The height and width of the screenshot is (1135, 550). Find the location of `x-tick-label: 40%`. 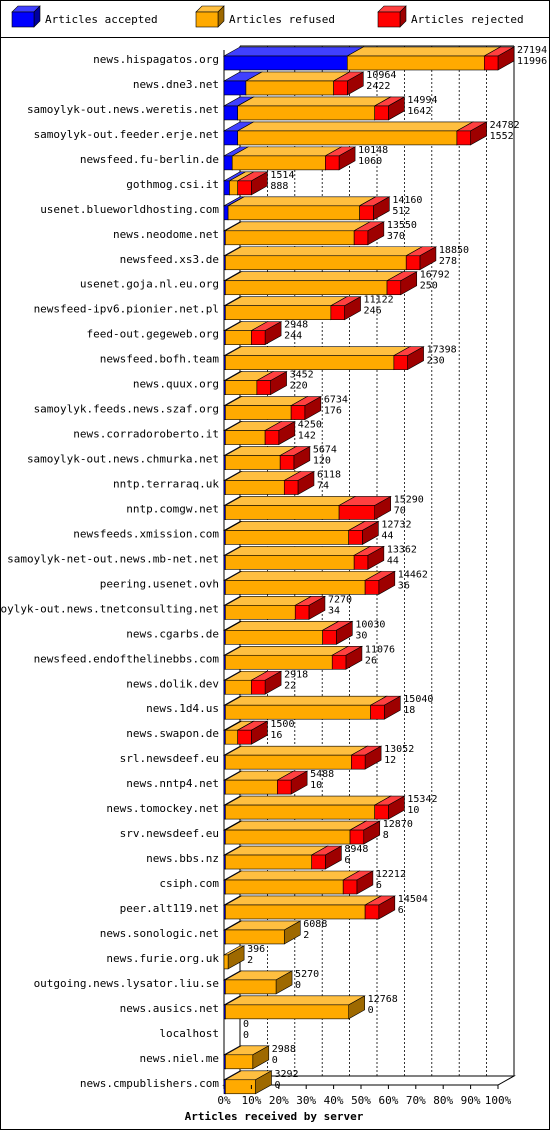

x-tick-label: 40% is located at coordinates (334, 1100).